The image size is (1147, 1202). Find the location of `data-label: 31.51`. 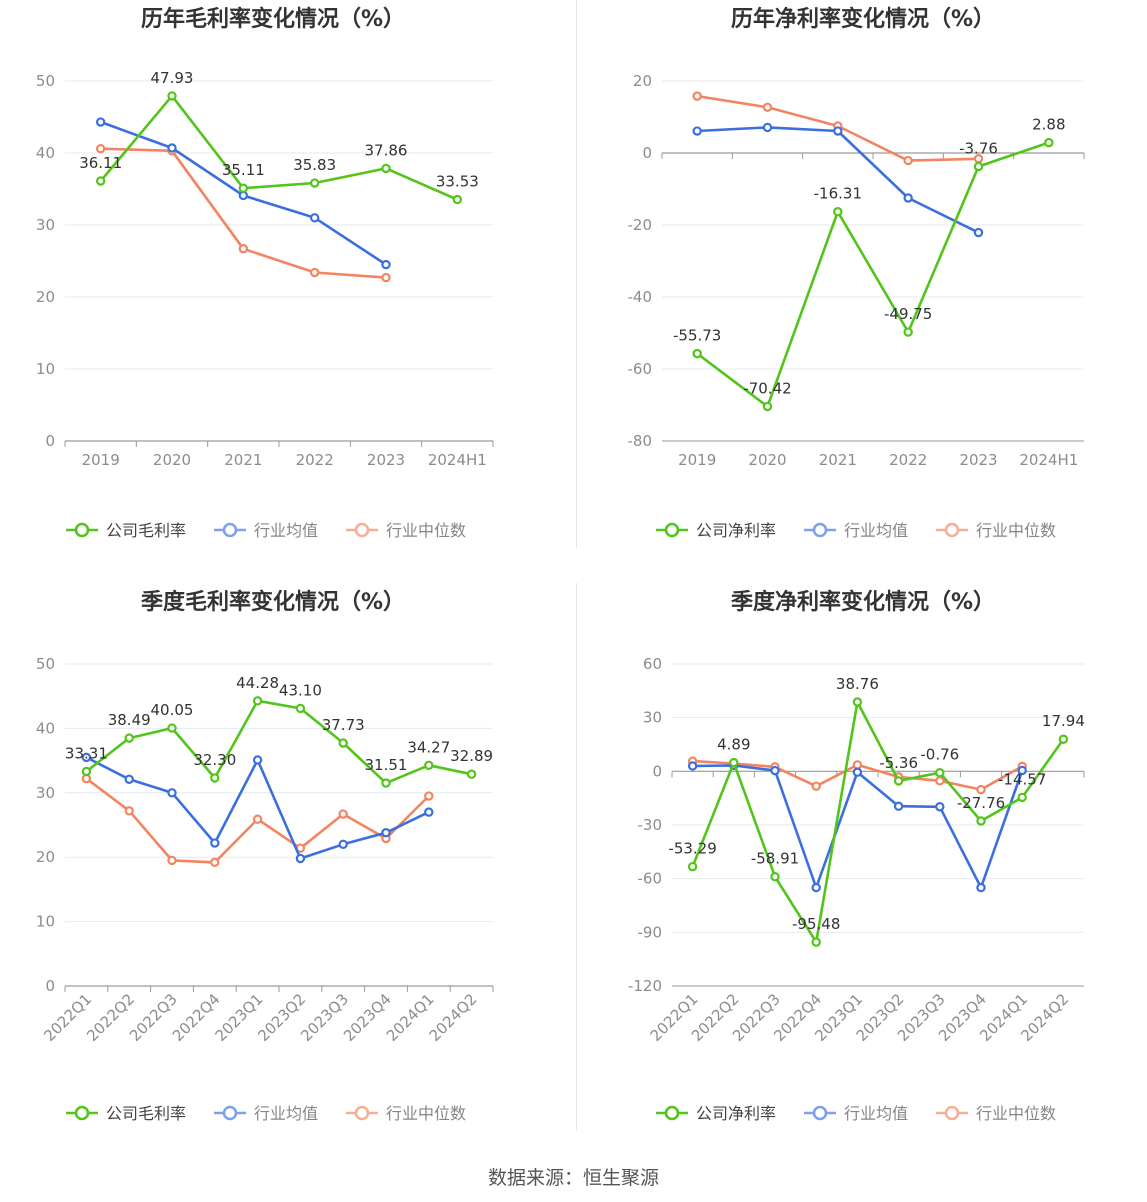

data-label: 31.51 is located at coordinates (386, 765).